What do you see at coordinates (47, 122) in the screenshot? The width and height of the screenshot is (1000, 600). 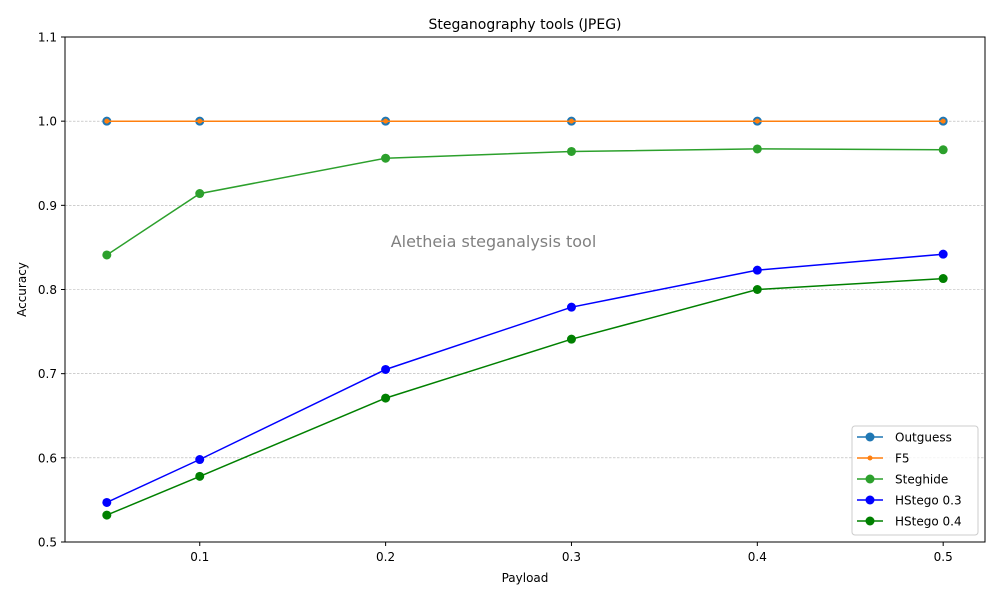 I see `y-tick-label: 1.0` at bounding box center [47, 122].